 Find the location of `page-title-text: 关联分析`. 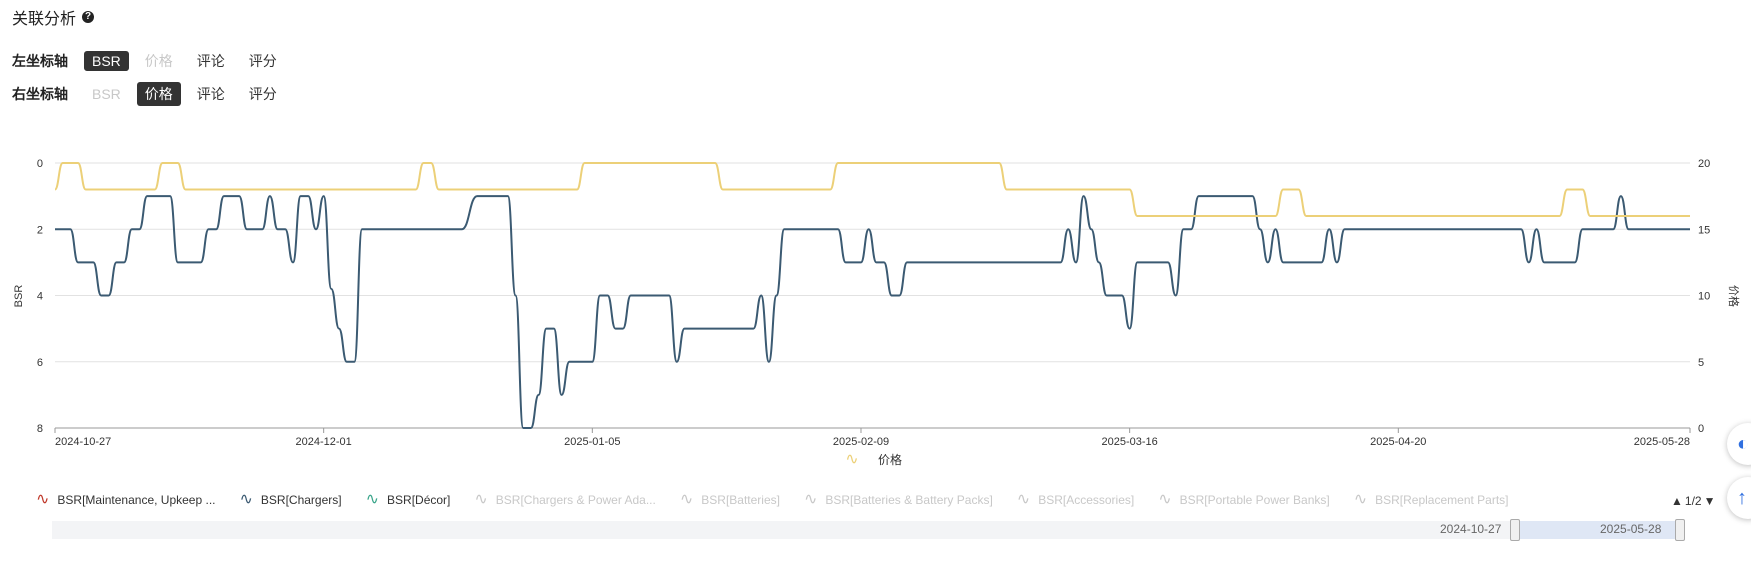

page-title-text: 关联分析 is located at coordinates (44, 19).